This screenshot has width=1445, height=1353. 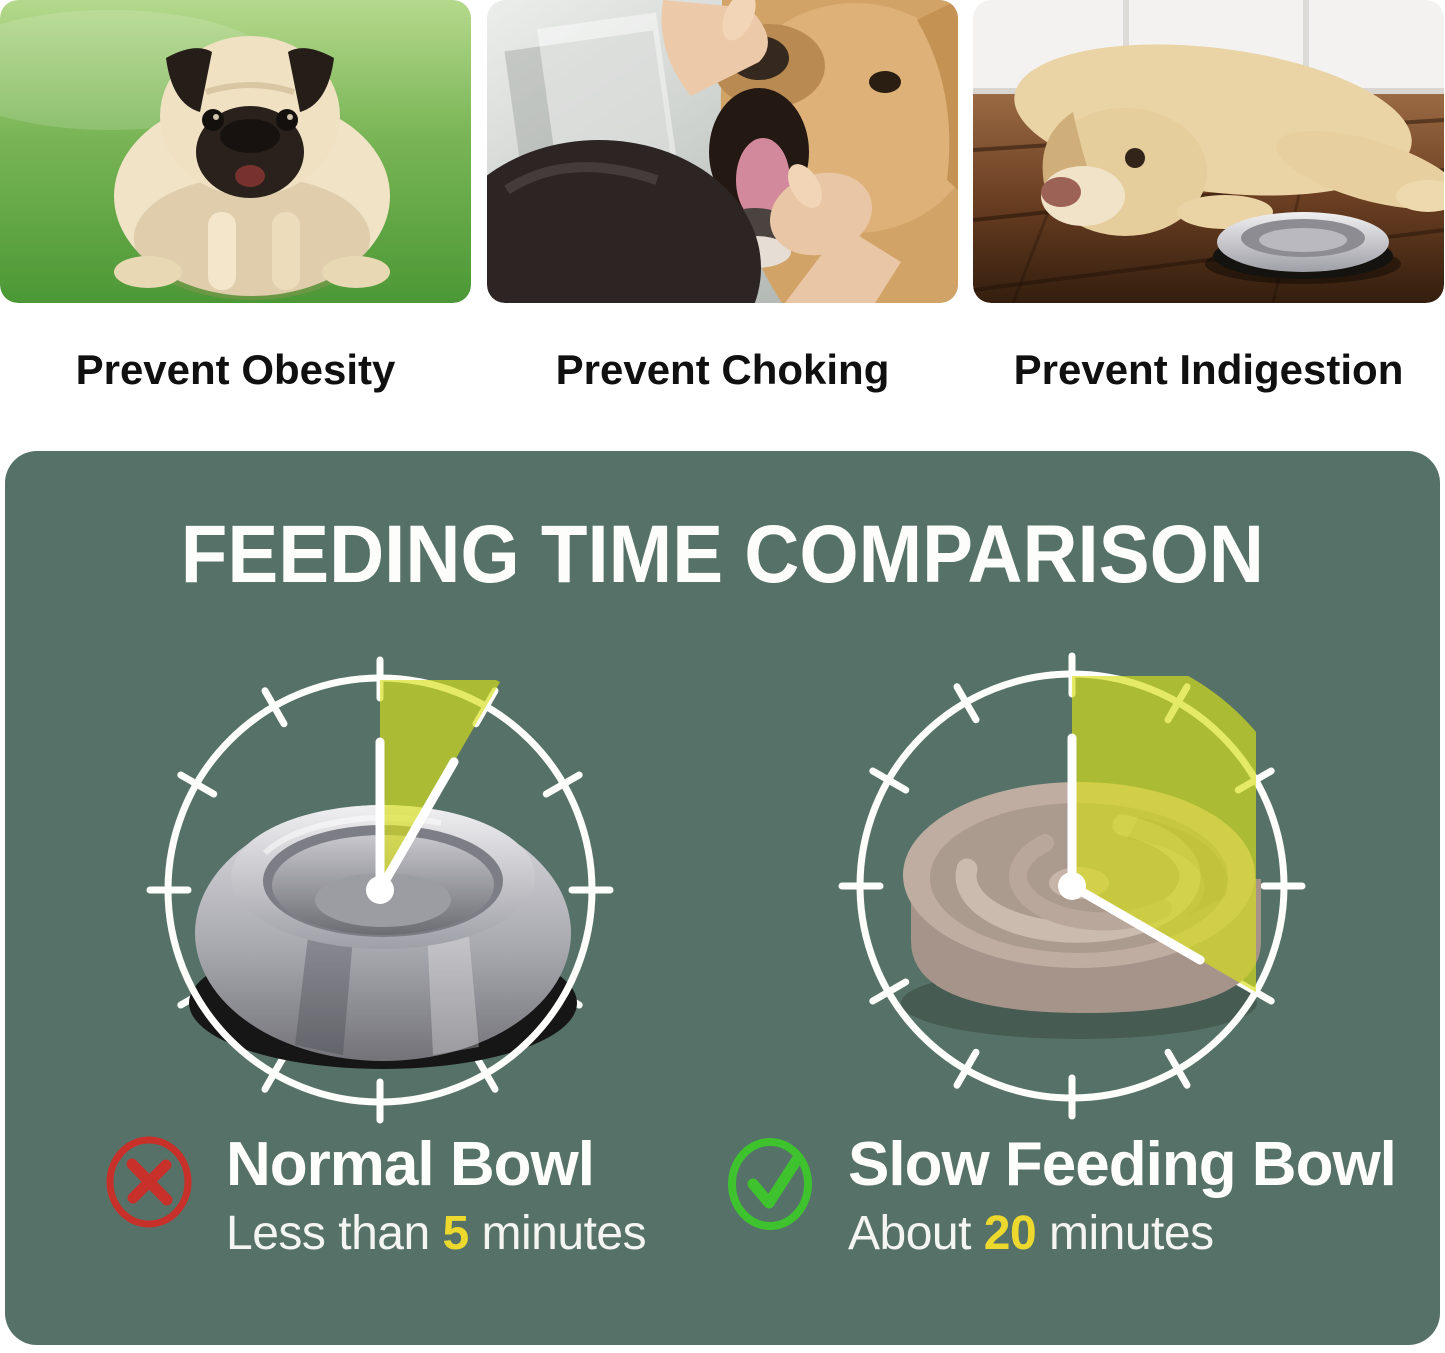 I want to click on pug-dog-illustration, so click(x=252, y=168).